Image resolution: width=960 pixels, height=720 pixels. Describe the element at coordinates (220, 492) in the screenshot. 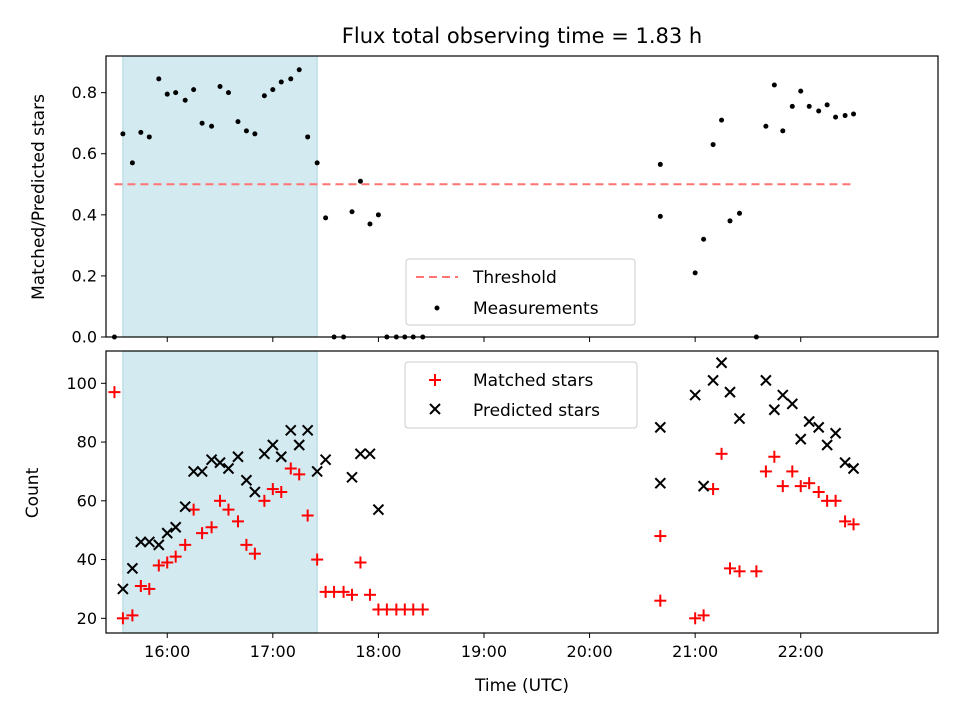

I see `bottom-highlight-span` at that location.